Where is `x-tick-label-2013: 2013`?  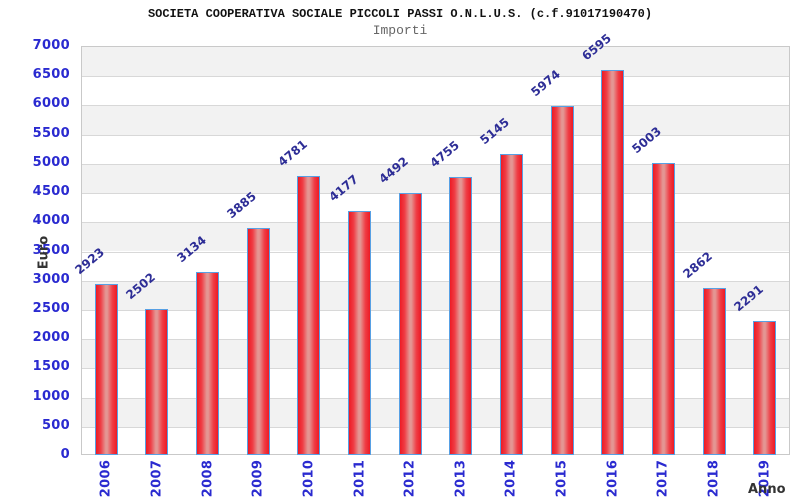 x-tick-label-2013: 2013 is located at coordinates (461, 478).